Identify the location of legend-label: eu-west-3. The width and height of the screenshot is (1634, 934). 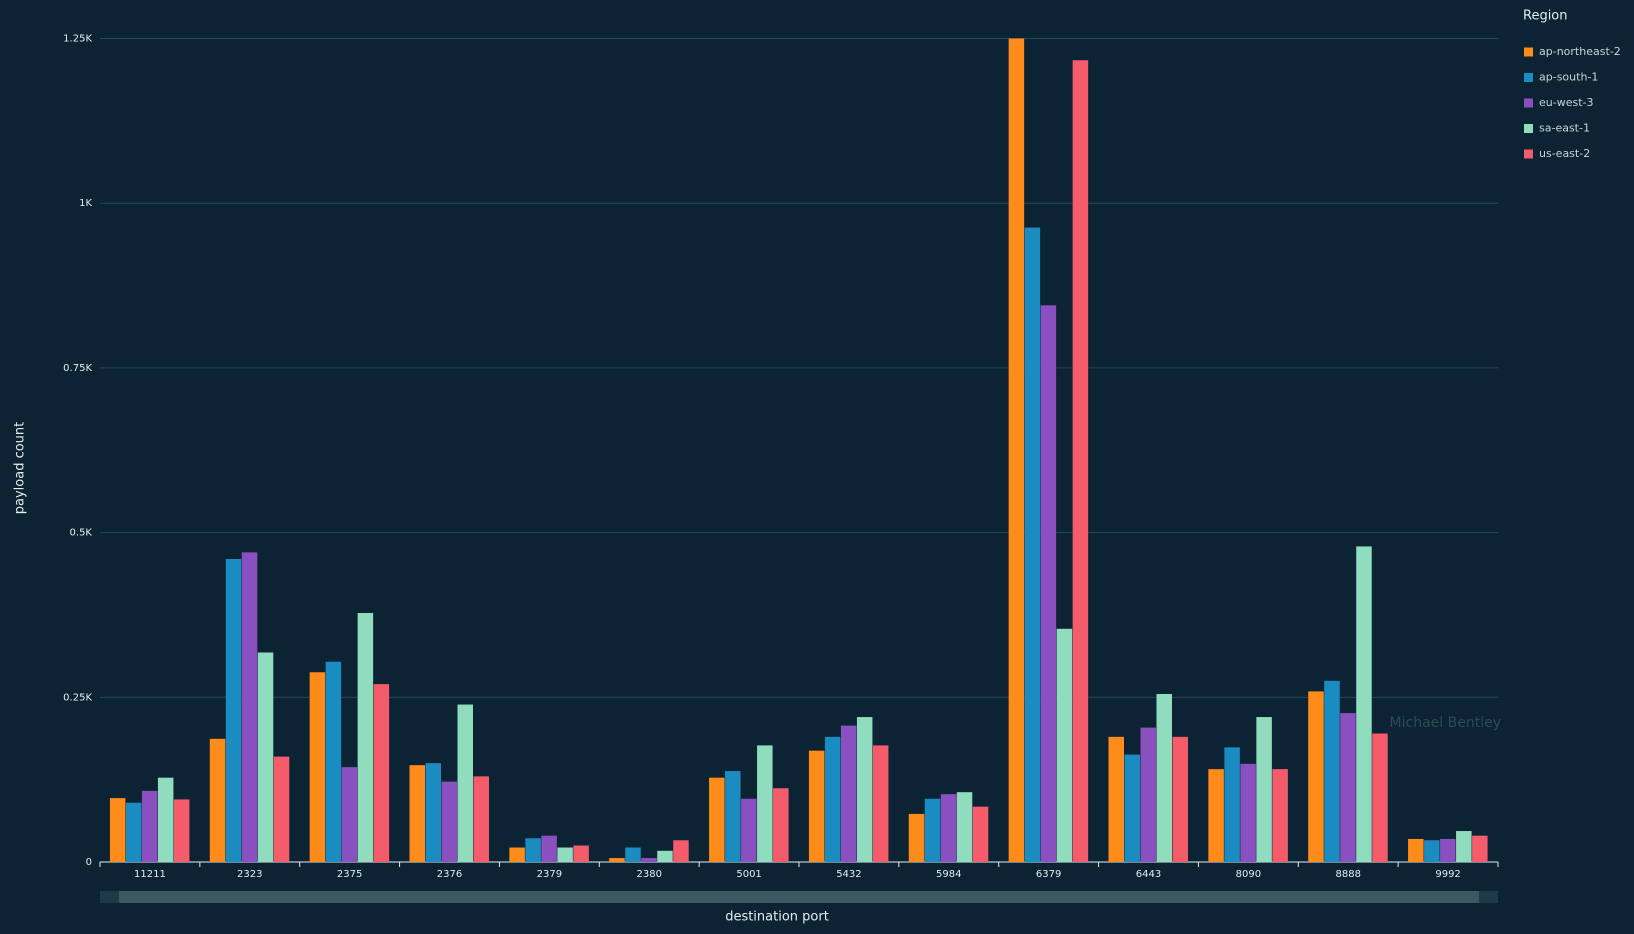
(1566, 102).